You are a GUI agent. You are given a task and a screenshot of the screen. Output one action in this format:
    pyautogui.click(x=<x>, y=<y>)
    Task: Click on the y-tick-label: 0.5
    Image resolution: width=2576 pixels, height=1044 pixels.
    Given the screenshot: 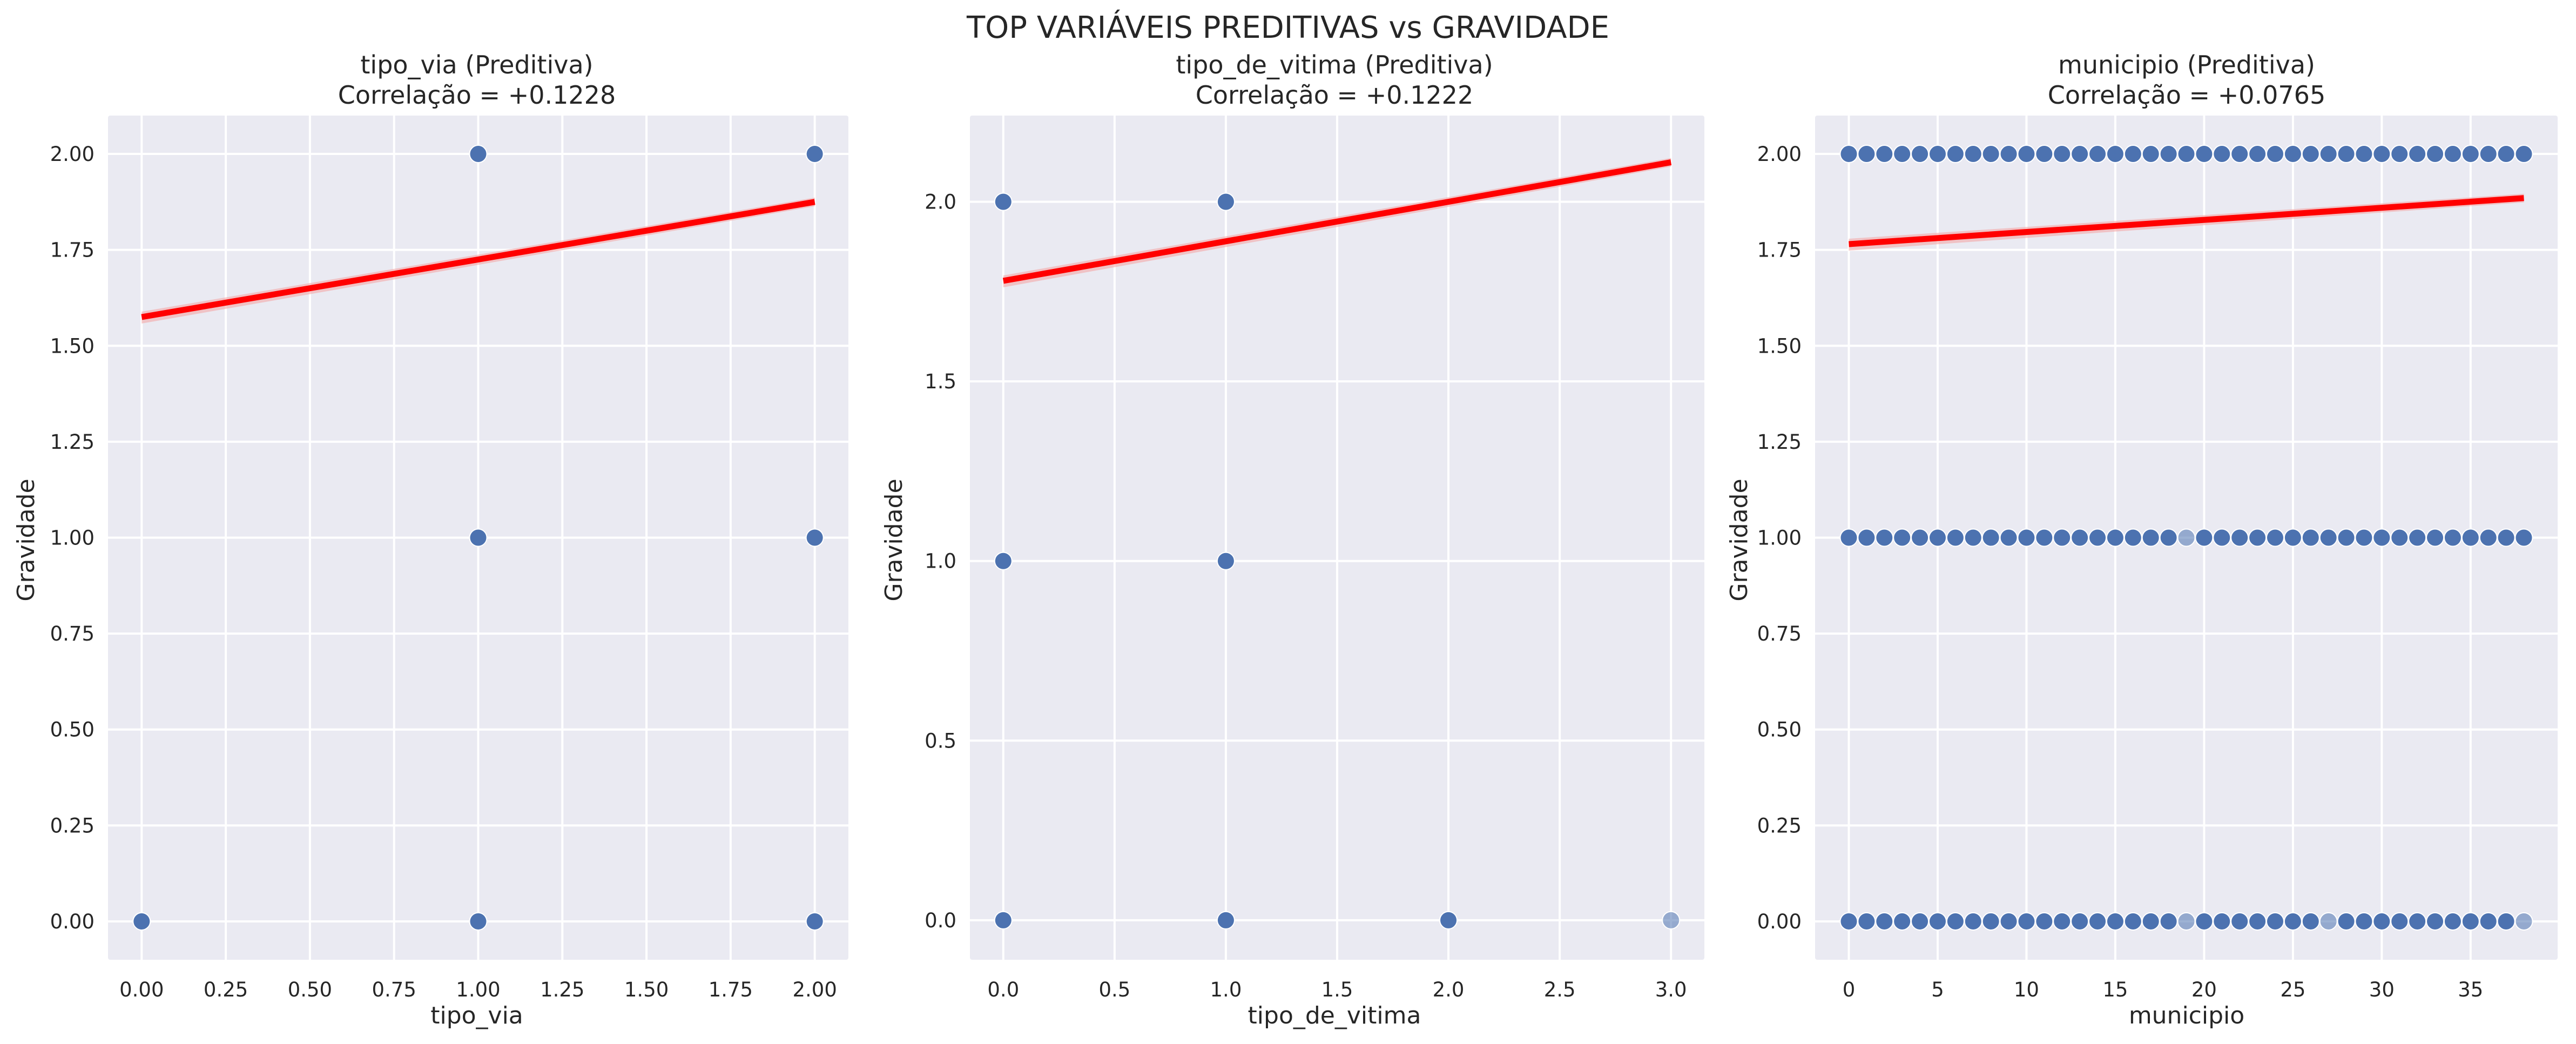 What is the action you would take?
    pyautogui.click(x=940, y=740)
    